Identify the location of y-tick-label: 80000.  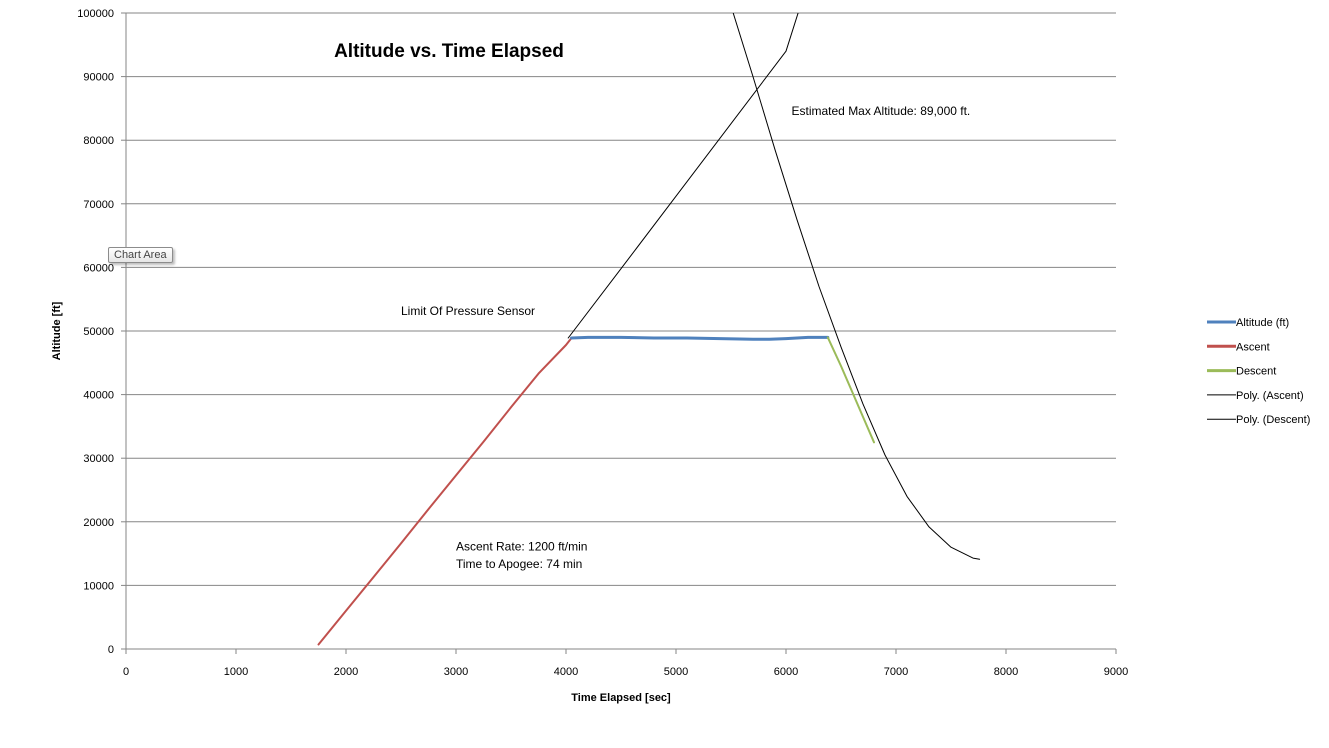
(98, 141).